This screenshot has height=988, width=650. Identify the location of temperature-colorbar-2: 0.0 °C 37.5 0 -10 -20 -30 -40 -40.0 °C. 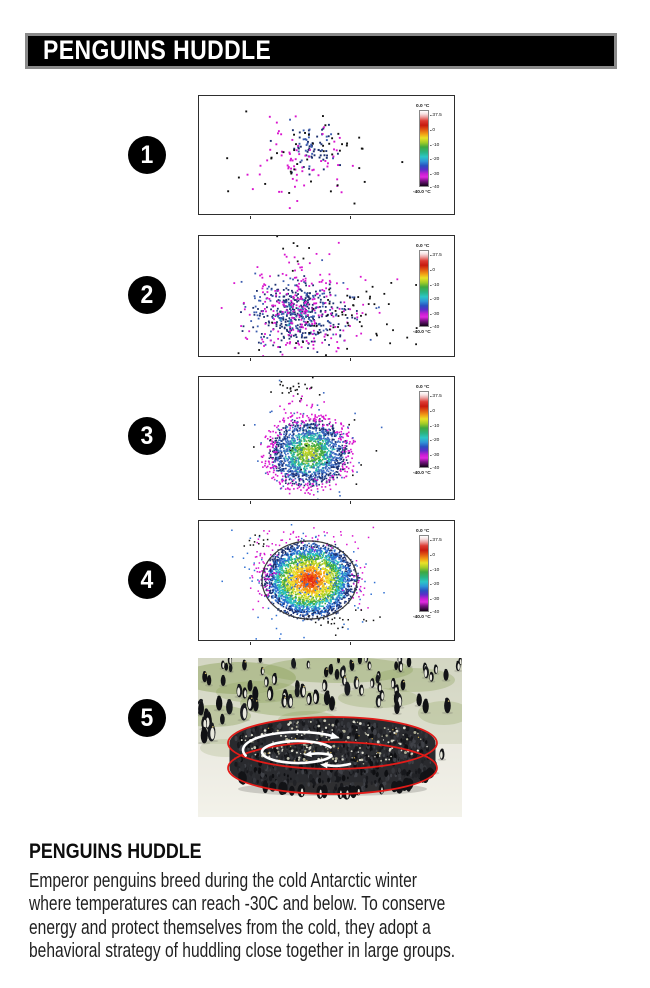
(433, 289).